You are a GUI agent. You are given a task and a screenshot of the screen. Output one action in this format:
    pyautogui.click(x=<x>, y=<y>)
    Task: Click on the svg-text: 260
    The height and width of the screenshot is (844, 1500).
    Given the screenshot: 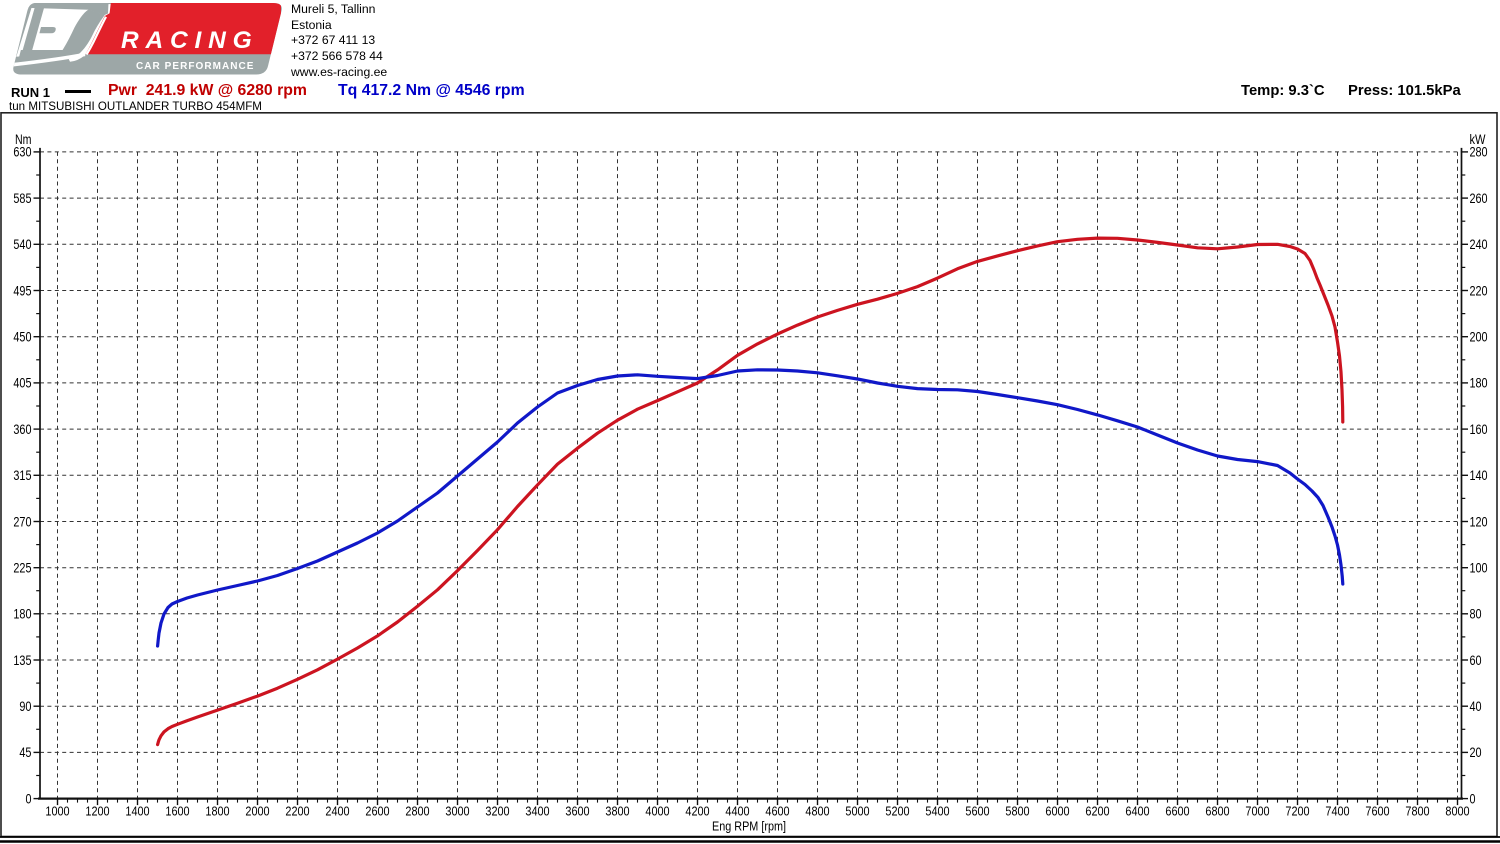 What is the action you would take?
    pyautogui.click(x=1479, y=198)
    